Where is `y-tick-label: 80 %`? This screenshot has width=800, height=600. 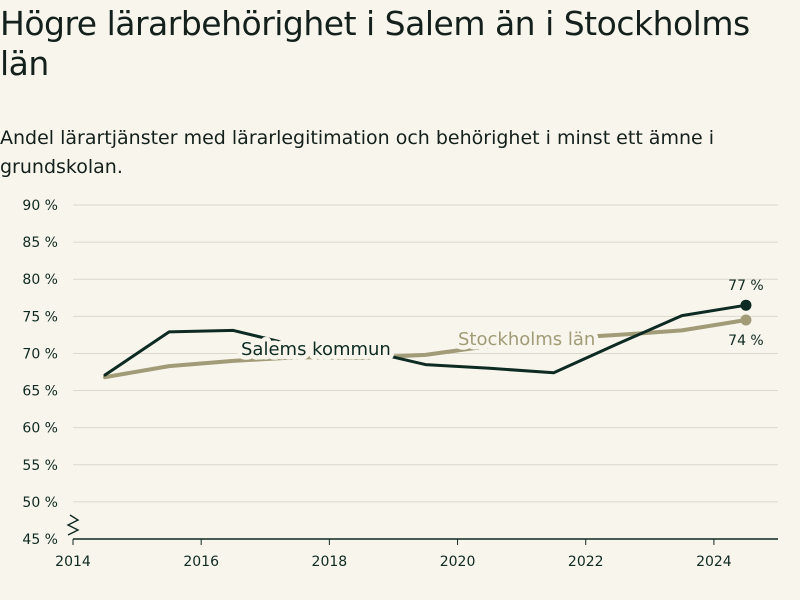
y-tick-label: 80 % is located at coordinates (40, 280).